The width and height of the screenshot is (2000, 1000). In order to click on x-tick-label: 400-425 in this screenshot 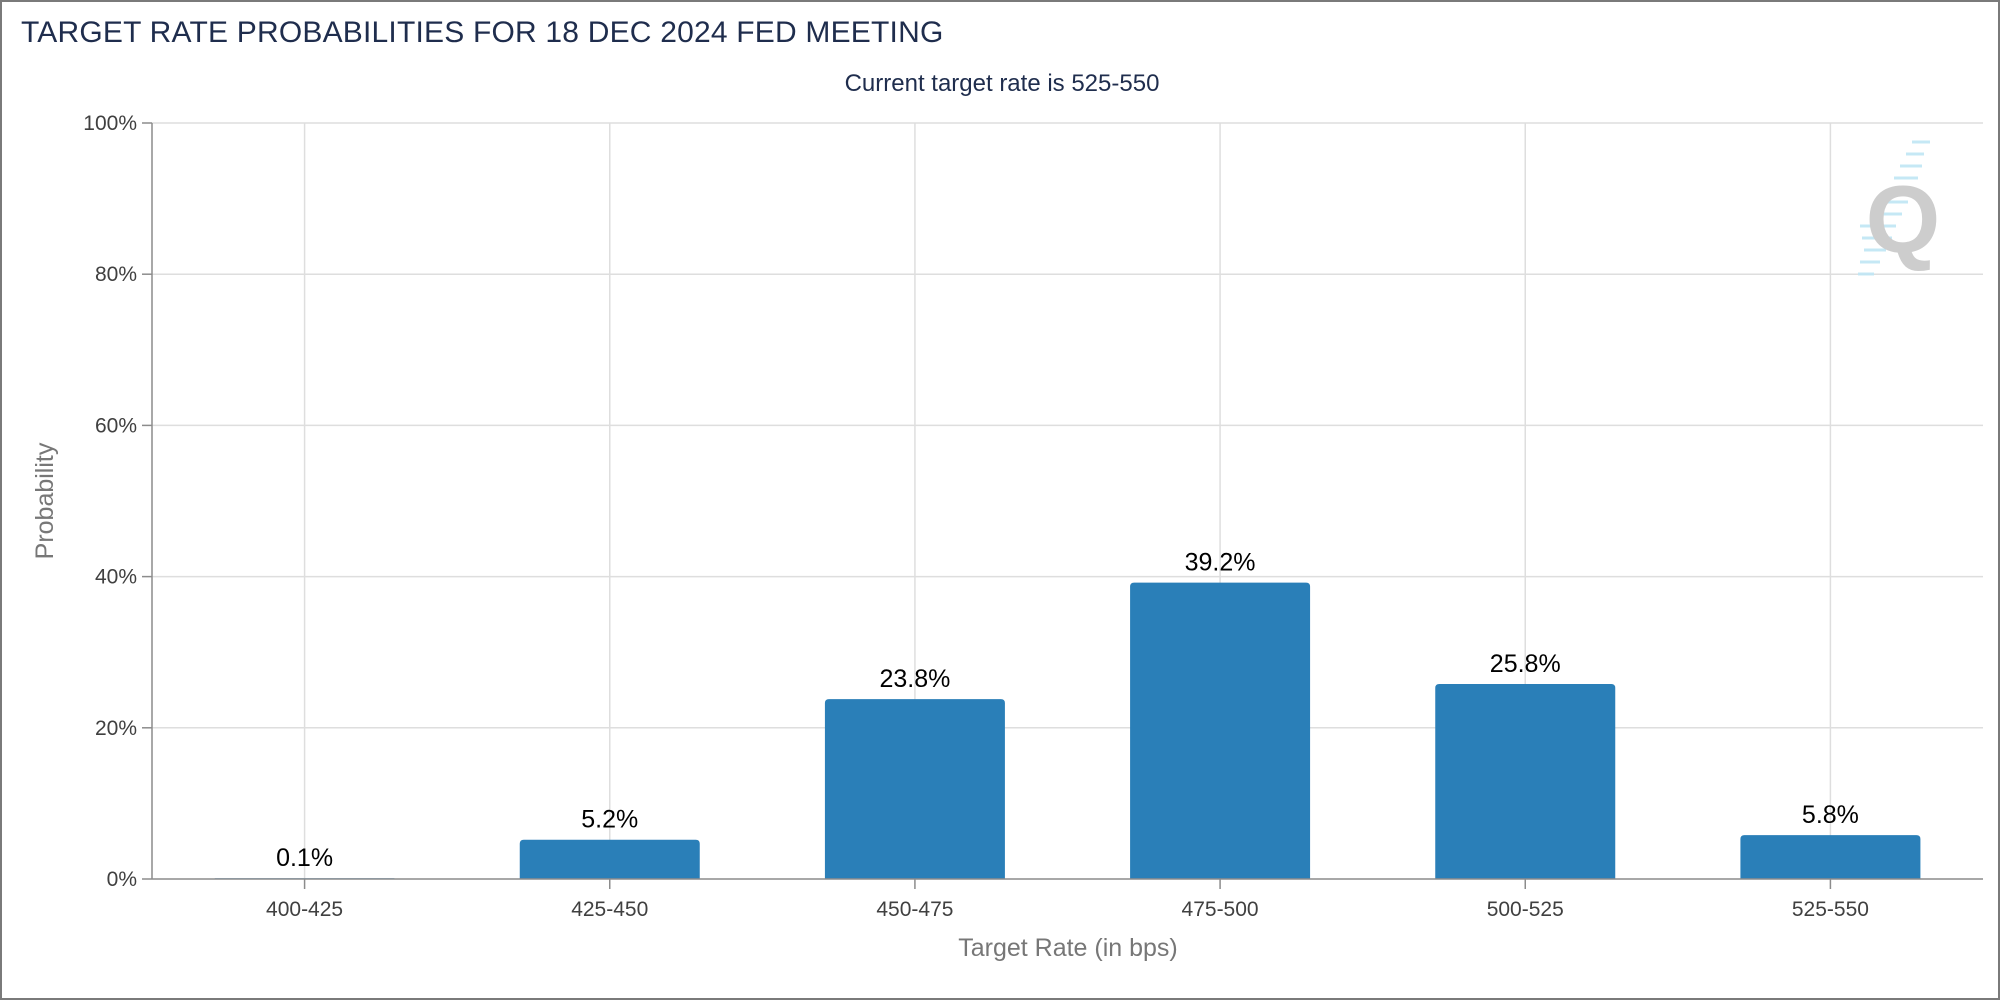, I will do `click(304, 909)`.